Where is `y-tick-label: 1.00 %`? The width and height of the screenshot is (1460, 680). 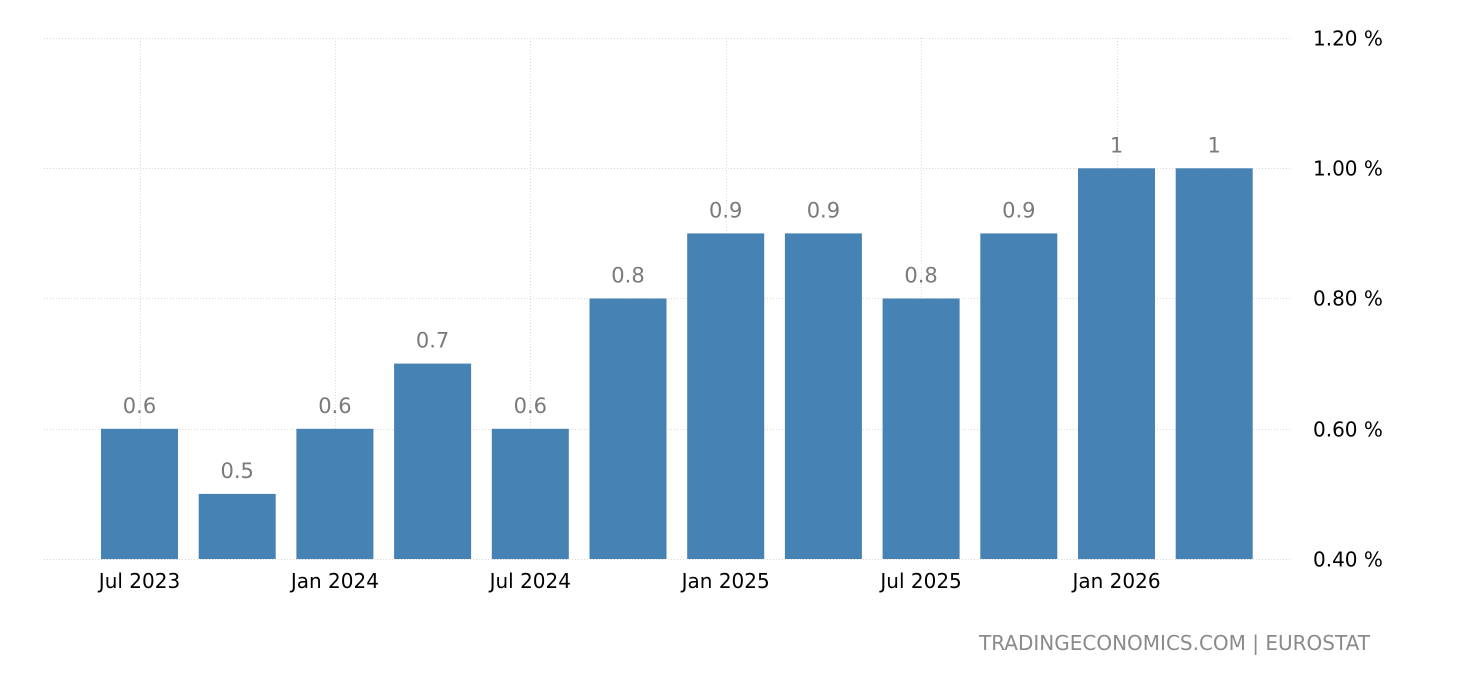
y-tick-label: 1.00 % is located at coordinates (1348, 169).